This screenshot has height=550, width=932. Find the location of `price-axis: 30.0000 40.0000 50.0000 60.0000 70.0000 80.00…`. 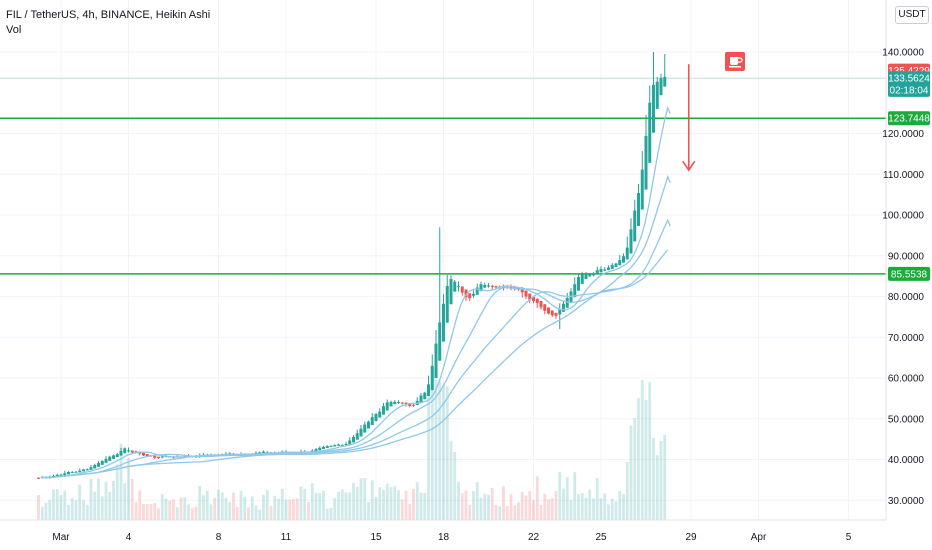

price-axis: 30.0000 40.0000 50.0000 60.0000 70.0000 80.00… is located at coordinates (903, 260).